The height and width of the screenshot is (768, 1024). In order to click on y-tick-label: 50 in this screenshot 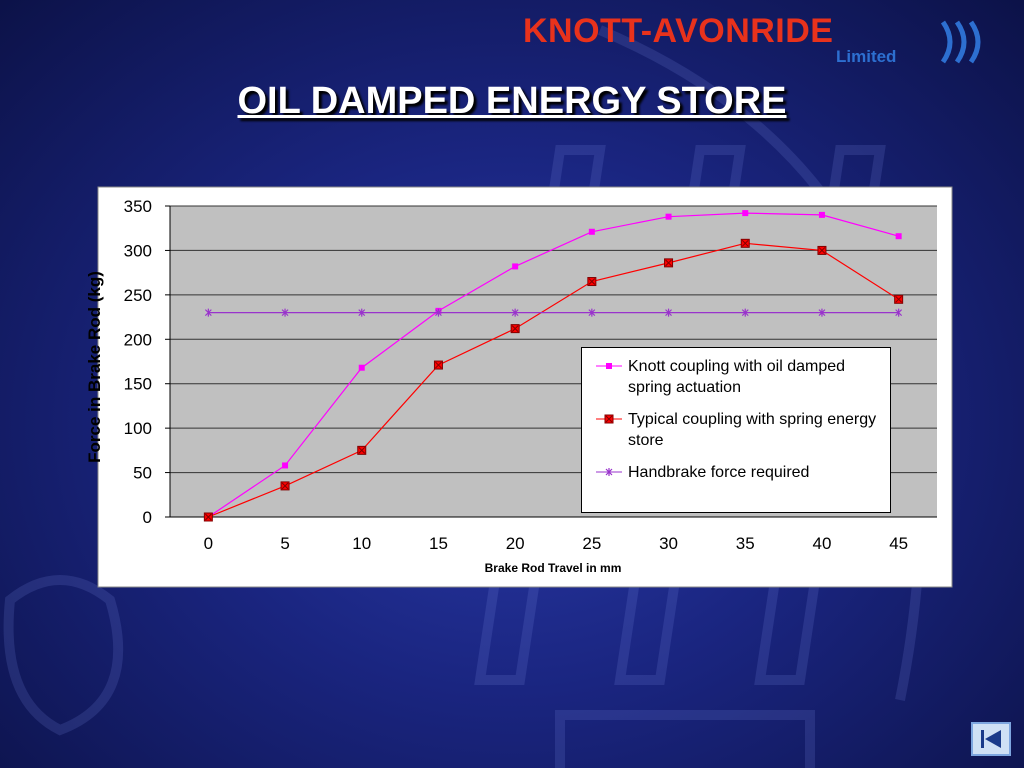, I will do `click(142, 473)`.